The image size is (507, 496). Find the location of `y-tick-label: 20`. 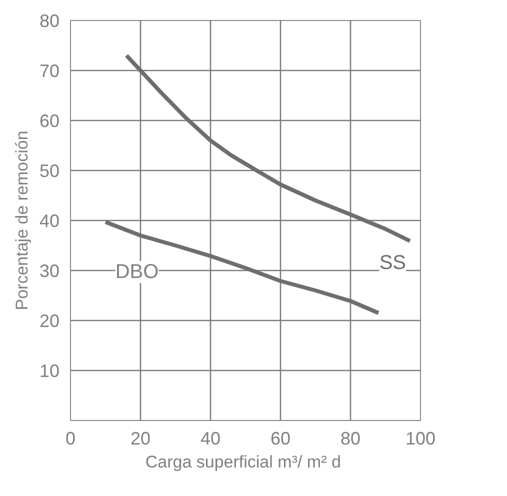

y-tick-label: 20 is located at coordinates (49, 321).